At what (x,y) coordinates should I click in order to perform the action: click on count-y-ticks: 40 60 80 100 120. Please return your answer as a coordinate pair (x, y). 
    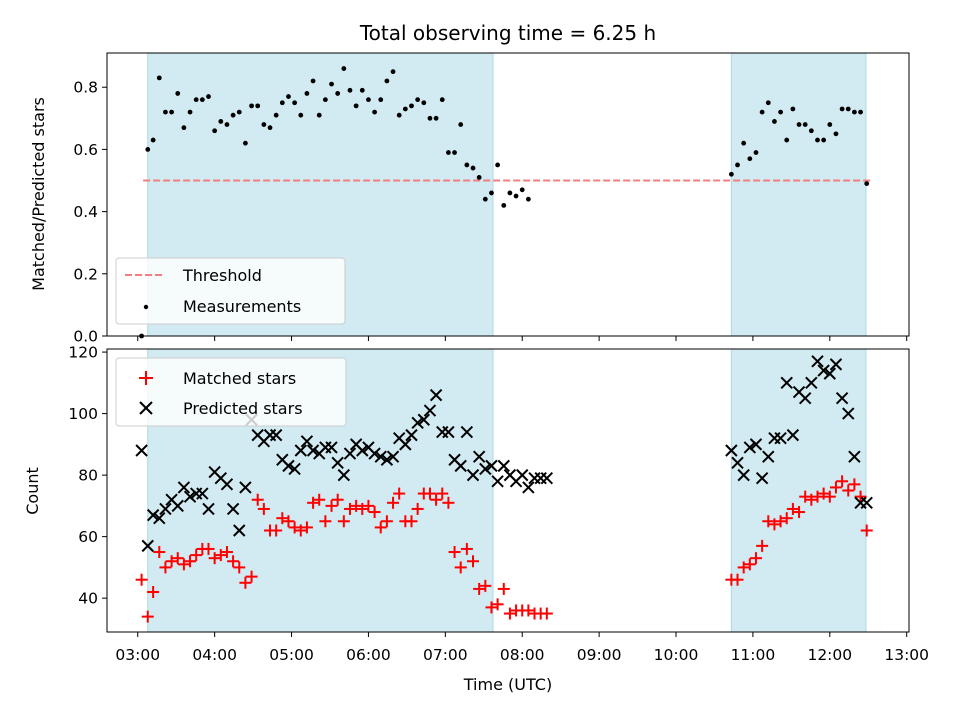
    Looking at the image, I should click on (87, 476).